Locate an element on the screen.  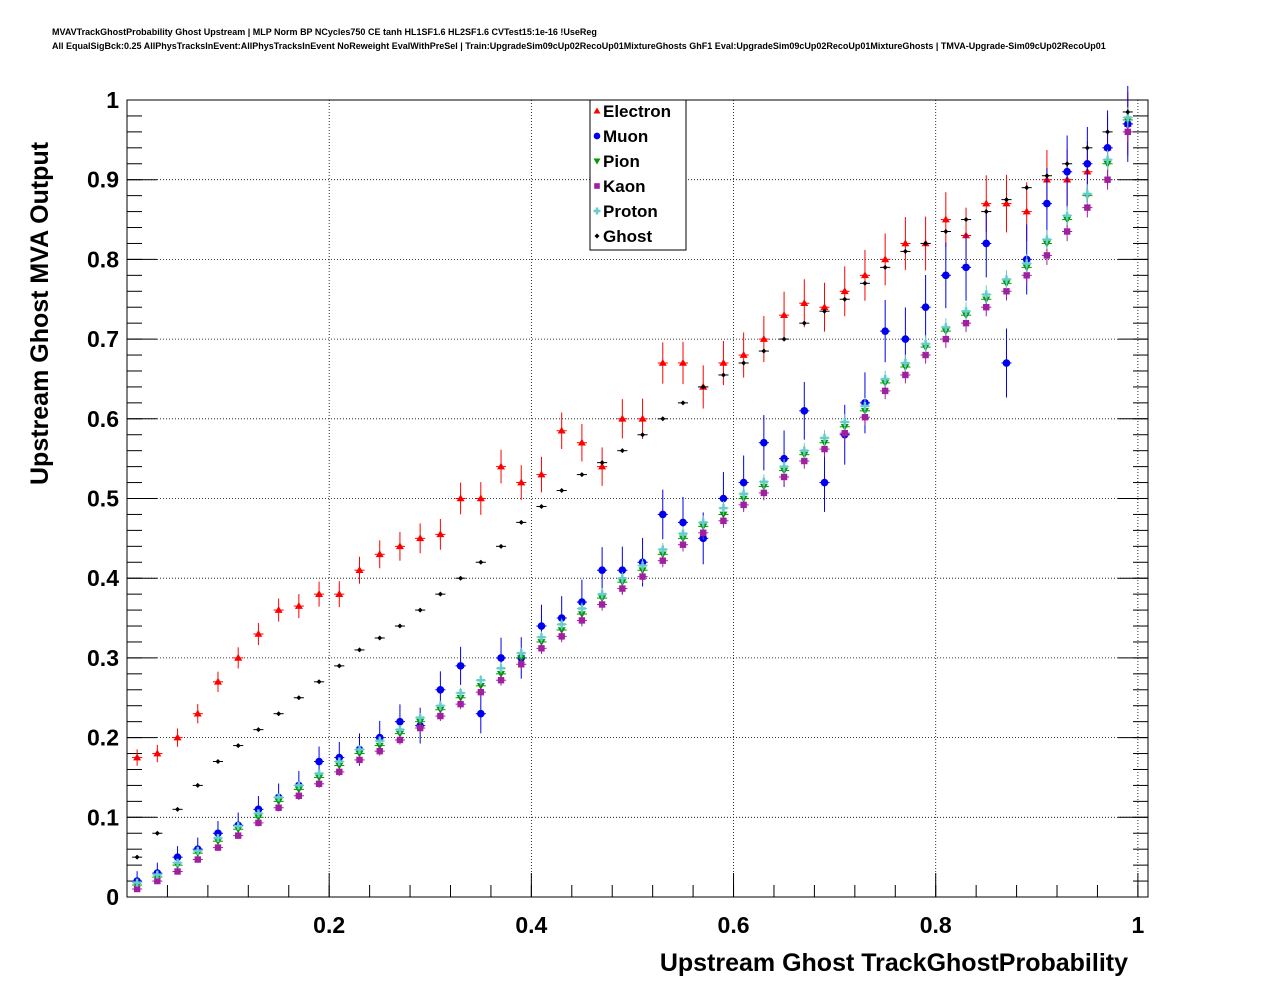
legend-marker-ghost is located at coordinates (597, 236).